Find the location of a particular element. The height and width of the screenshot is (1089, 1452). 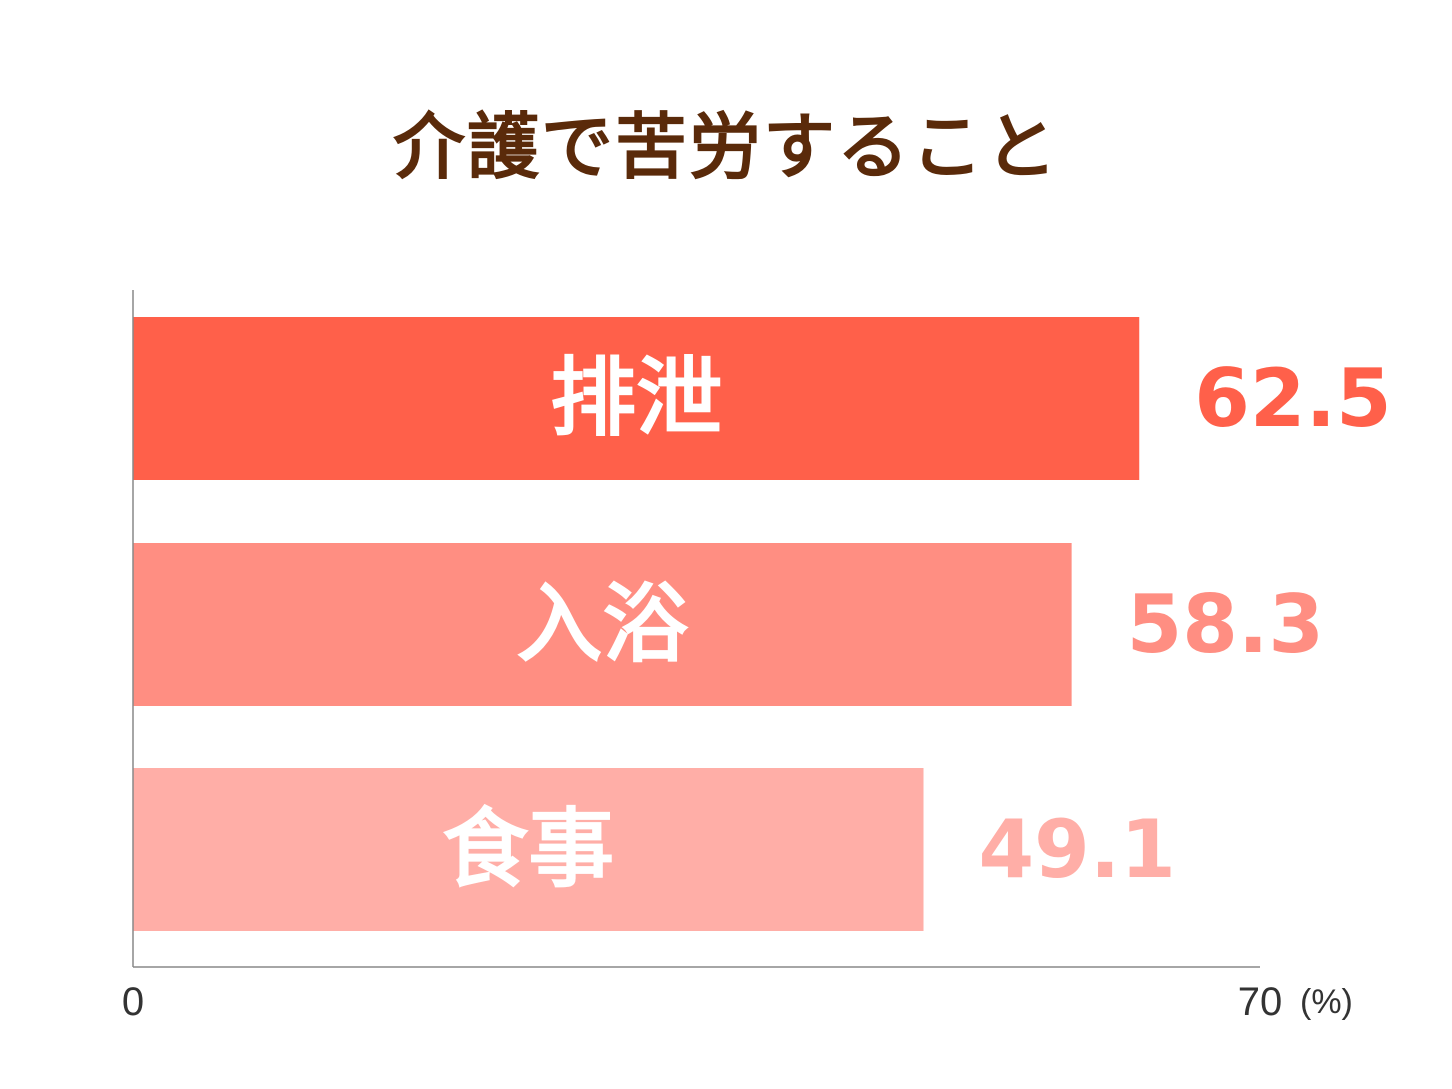

chart-title: 介護で苦労すること is located at coordinates (725, 147).